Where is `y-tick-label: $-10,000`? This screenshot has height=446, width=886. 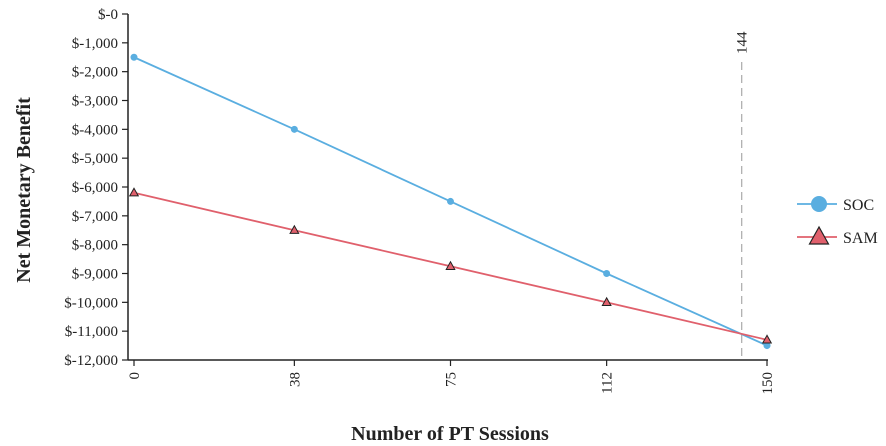 y-tick-label: $-10,000 is located at coordinates (91, 303).